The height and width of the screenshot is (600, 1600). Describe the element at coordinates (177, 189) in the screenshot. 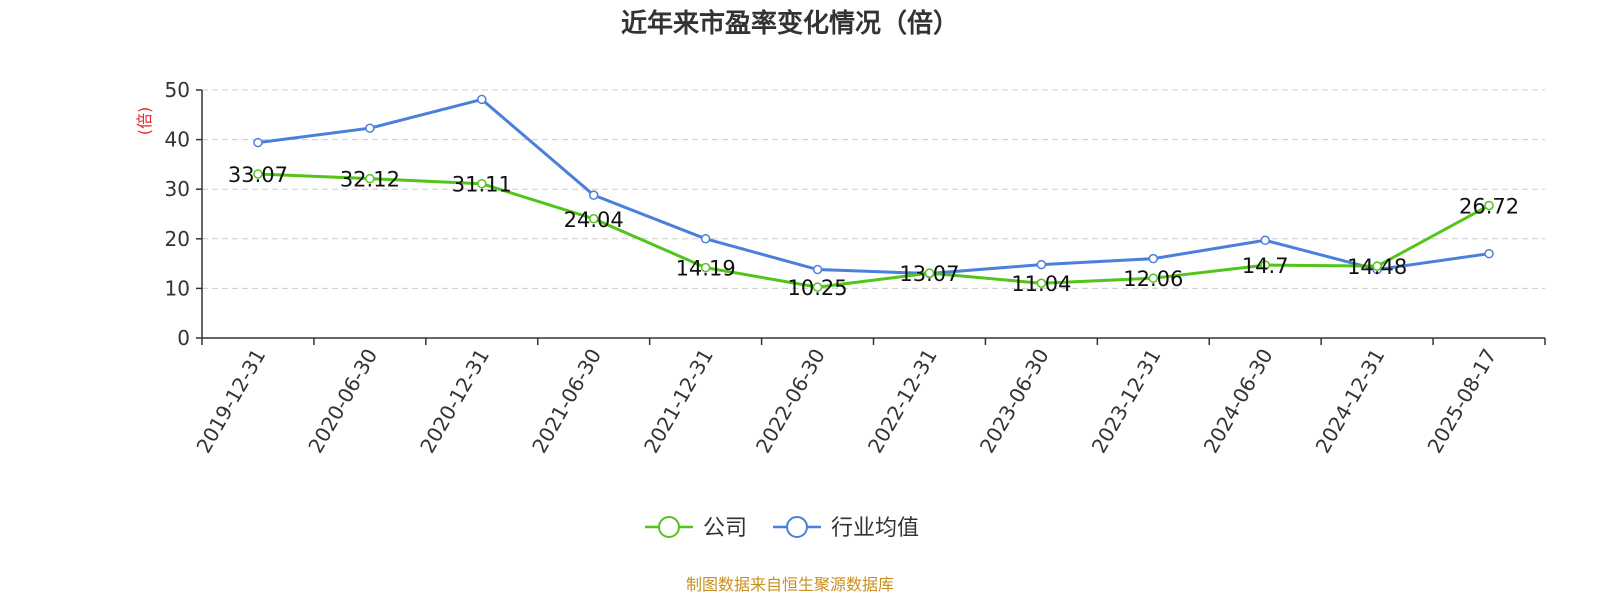

I see `y-tick-label: 30` at that location.